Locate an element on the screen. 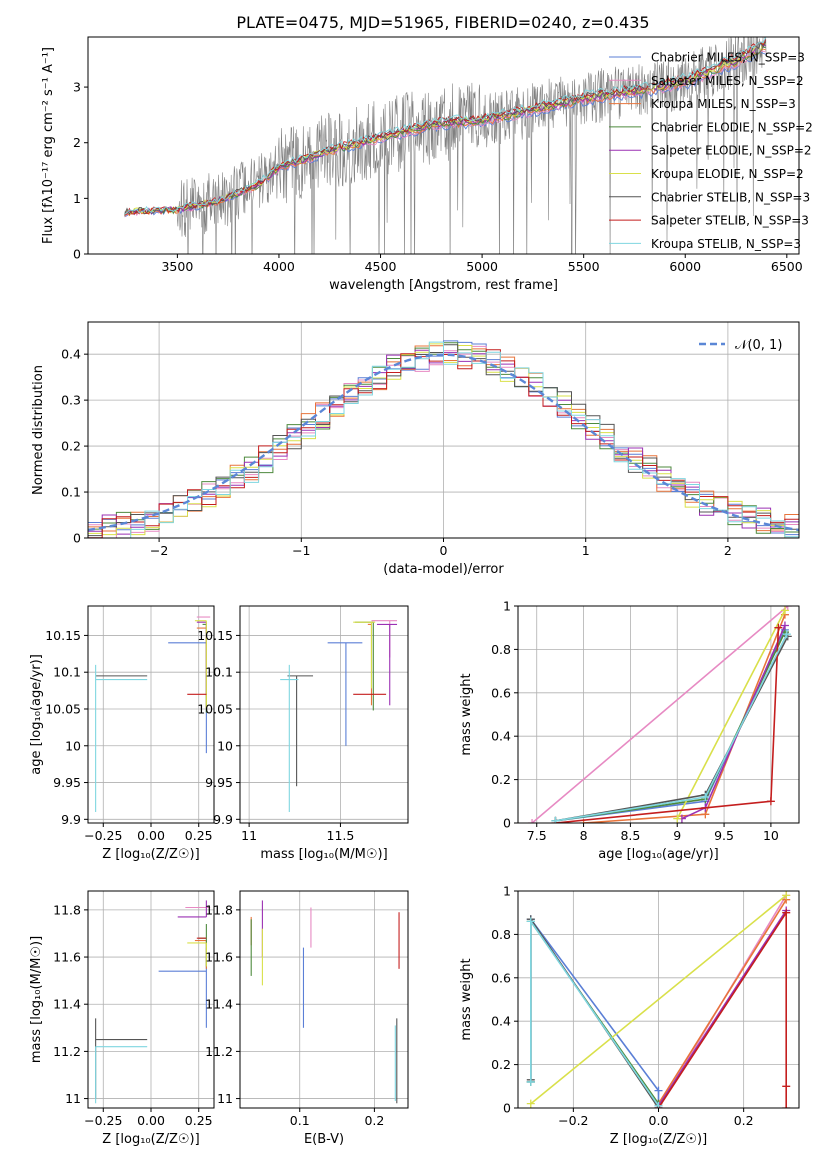 The image size is (819, 1170). y-axis-label: Normed distribution is located at coordinates (38, 430).